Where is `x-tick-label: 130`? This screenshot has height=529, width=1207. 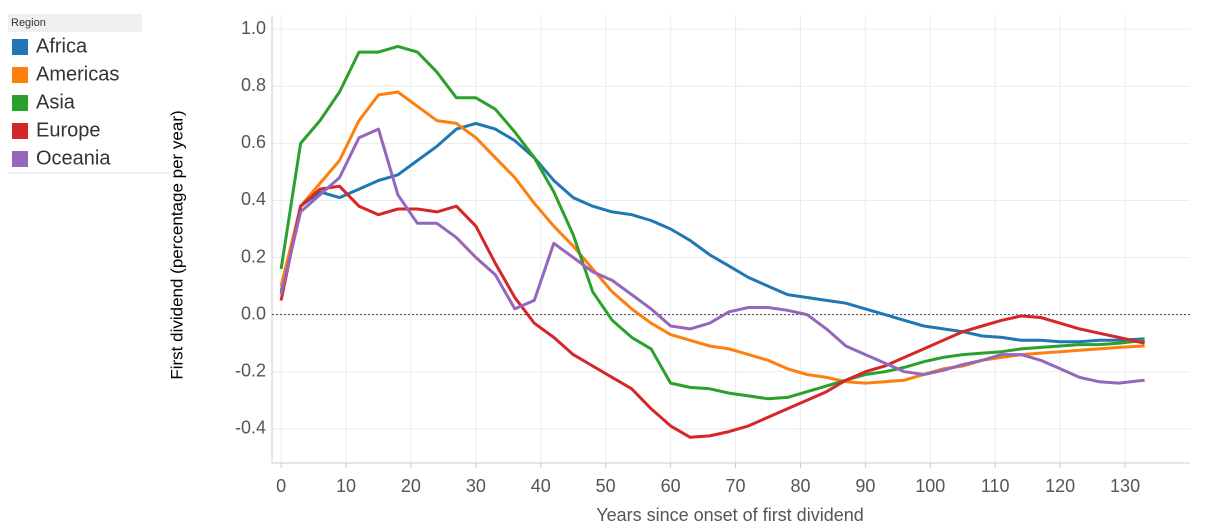 x-tick-label: 130 is located at coordinates (1125, 486).